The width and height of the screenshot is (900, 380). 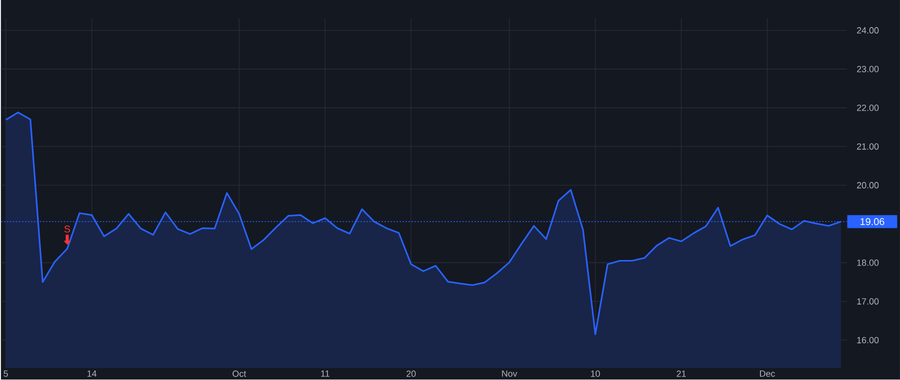 I want to click on x-tick-label: 20, so click(x=411, y=373).